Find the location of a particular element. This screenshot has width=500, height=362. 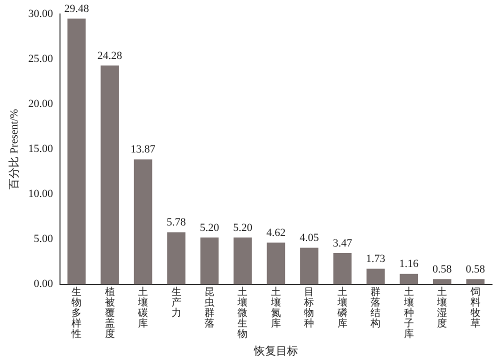

data-label: 4.62 is located at coordinates (276, 233).